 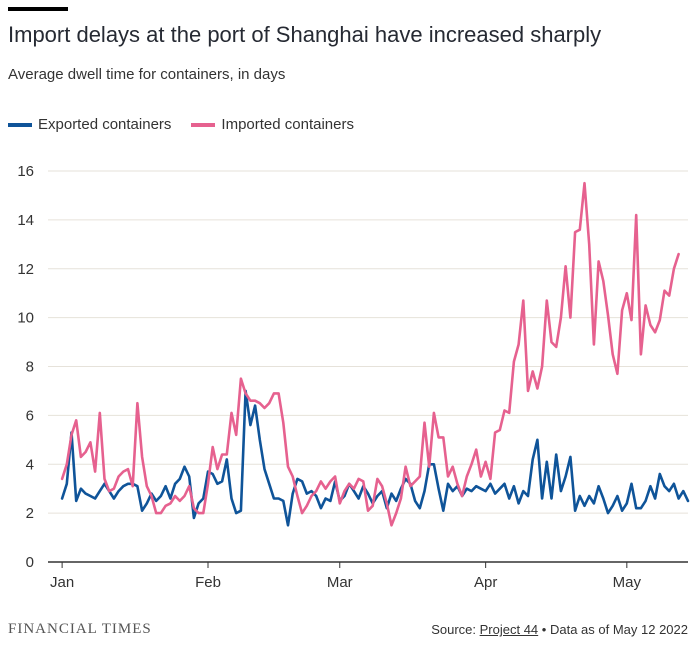 I want to click on x-axis-ticks: Jan Feb Mar Apr May, so click(x=345, y=576).